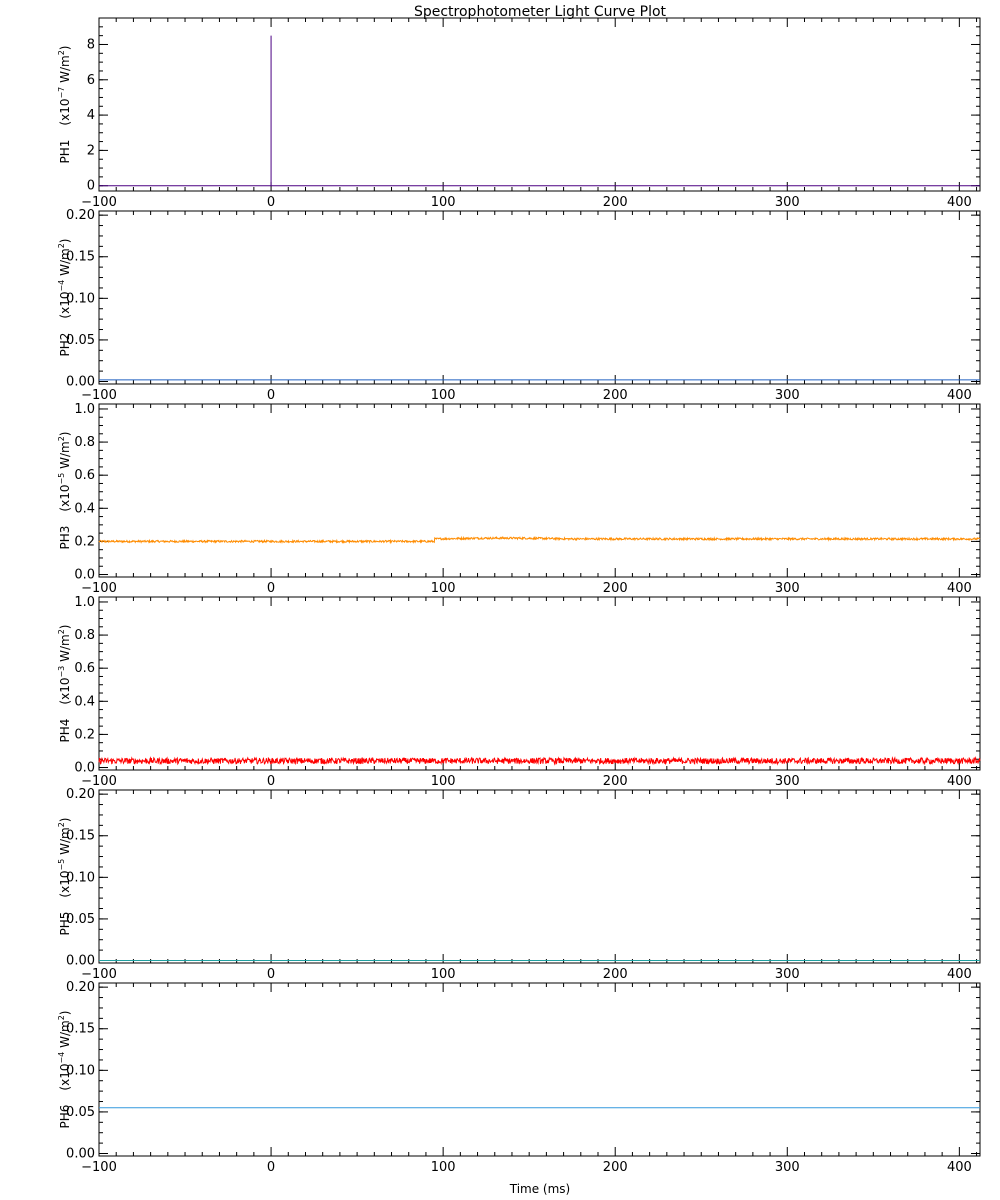  What do you see at coordinates (84, 541) in the screenshot?
I see `y-tick-label: 0.2` at bounding box center [84, 541].